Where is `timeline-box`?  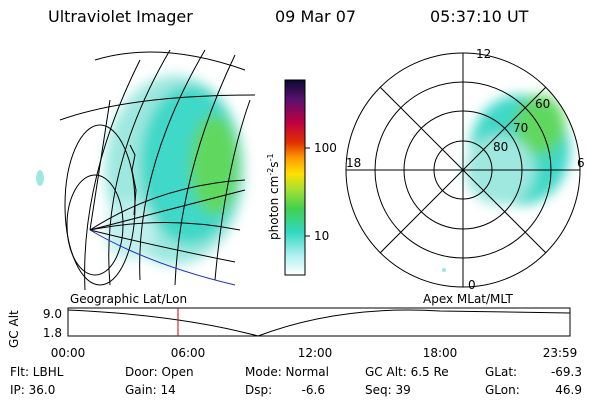 timeline-box is located at coordinates (319, 322).